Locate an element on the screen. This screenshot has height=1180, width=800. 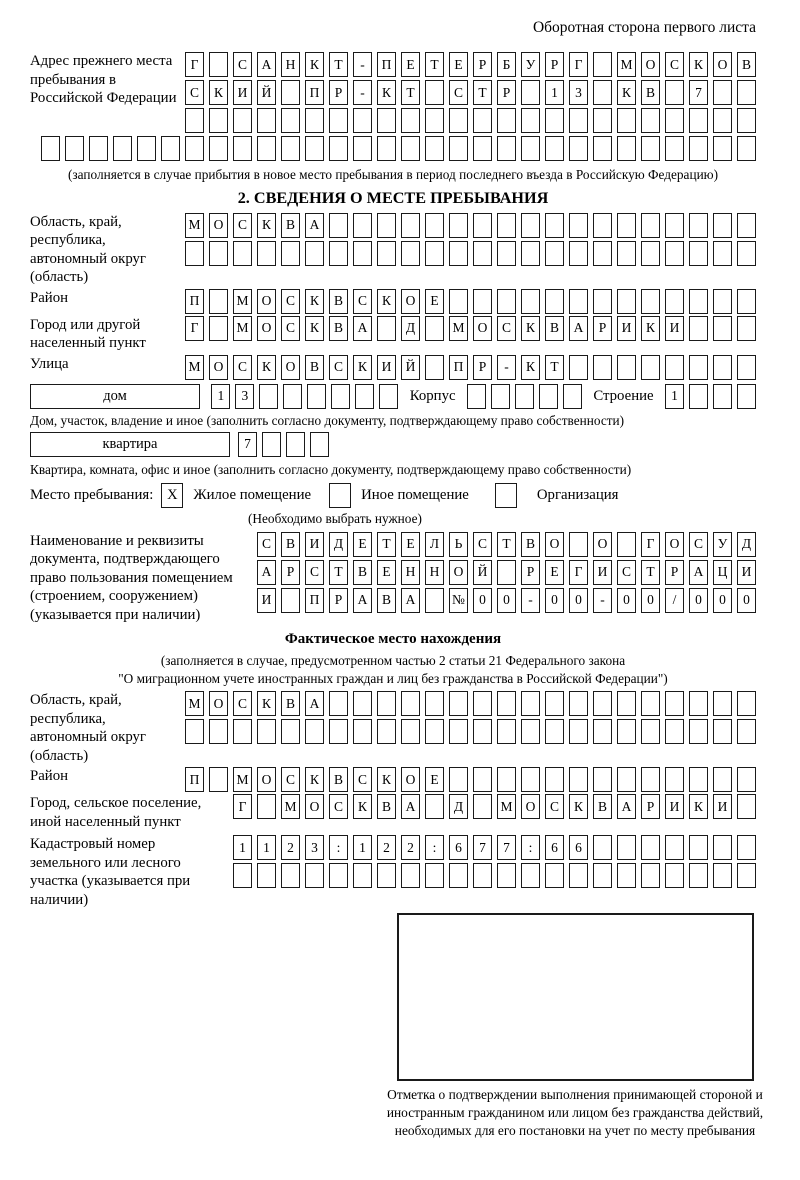
char-cell: И is located at coordinates (314, 544).